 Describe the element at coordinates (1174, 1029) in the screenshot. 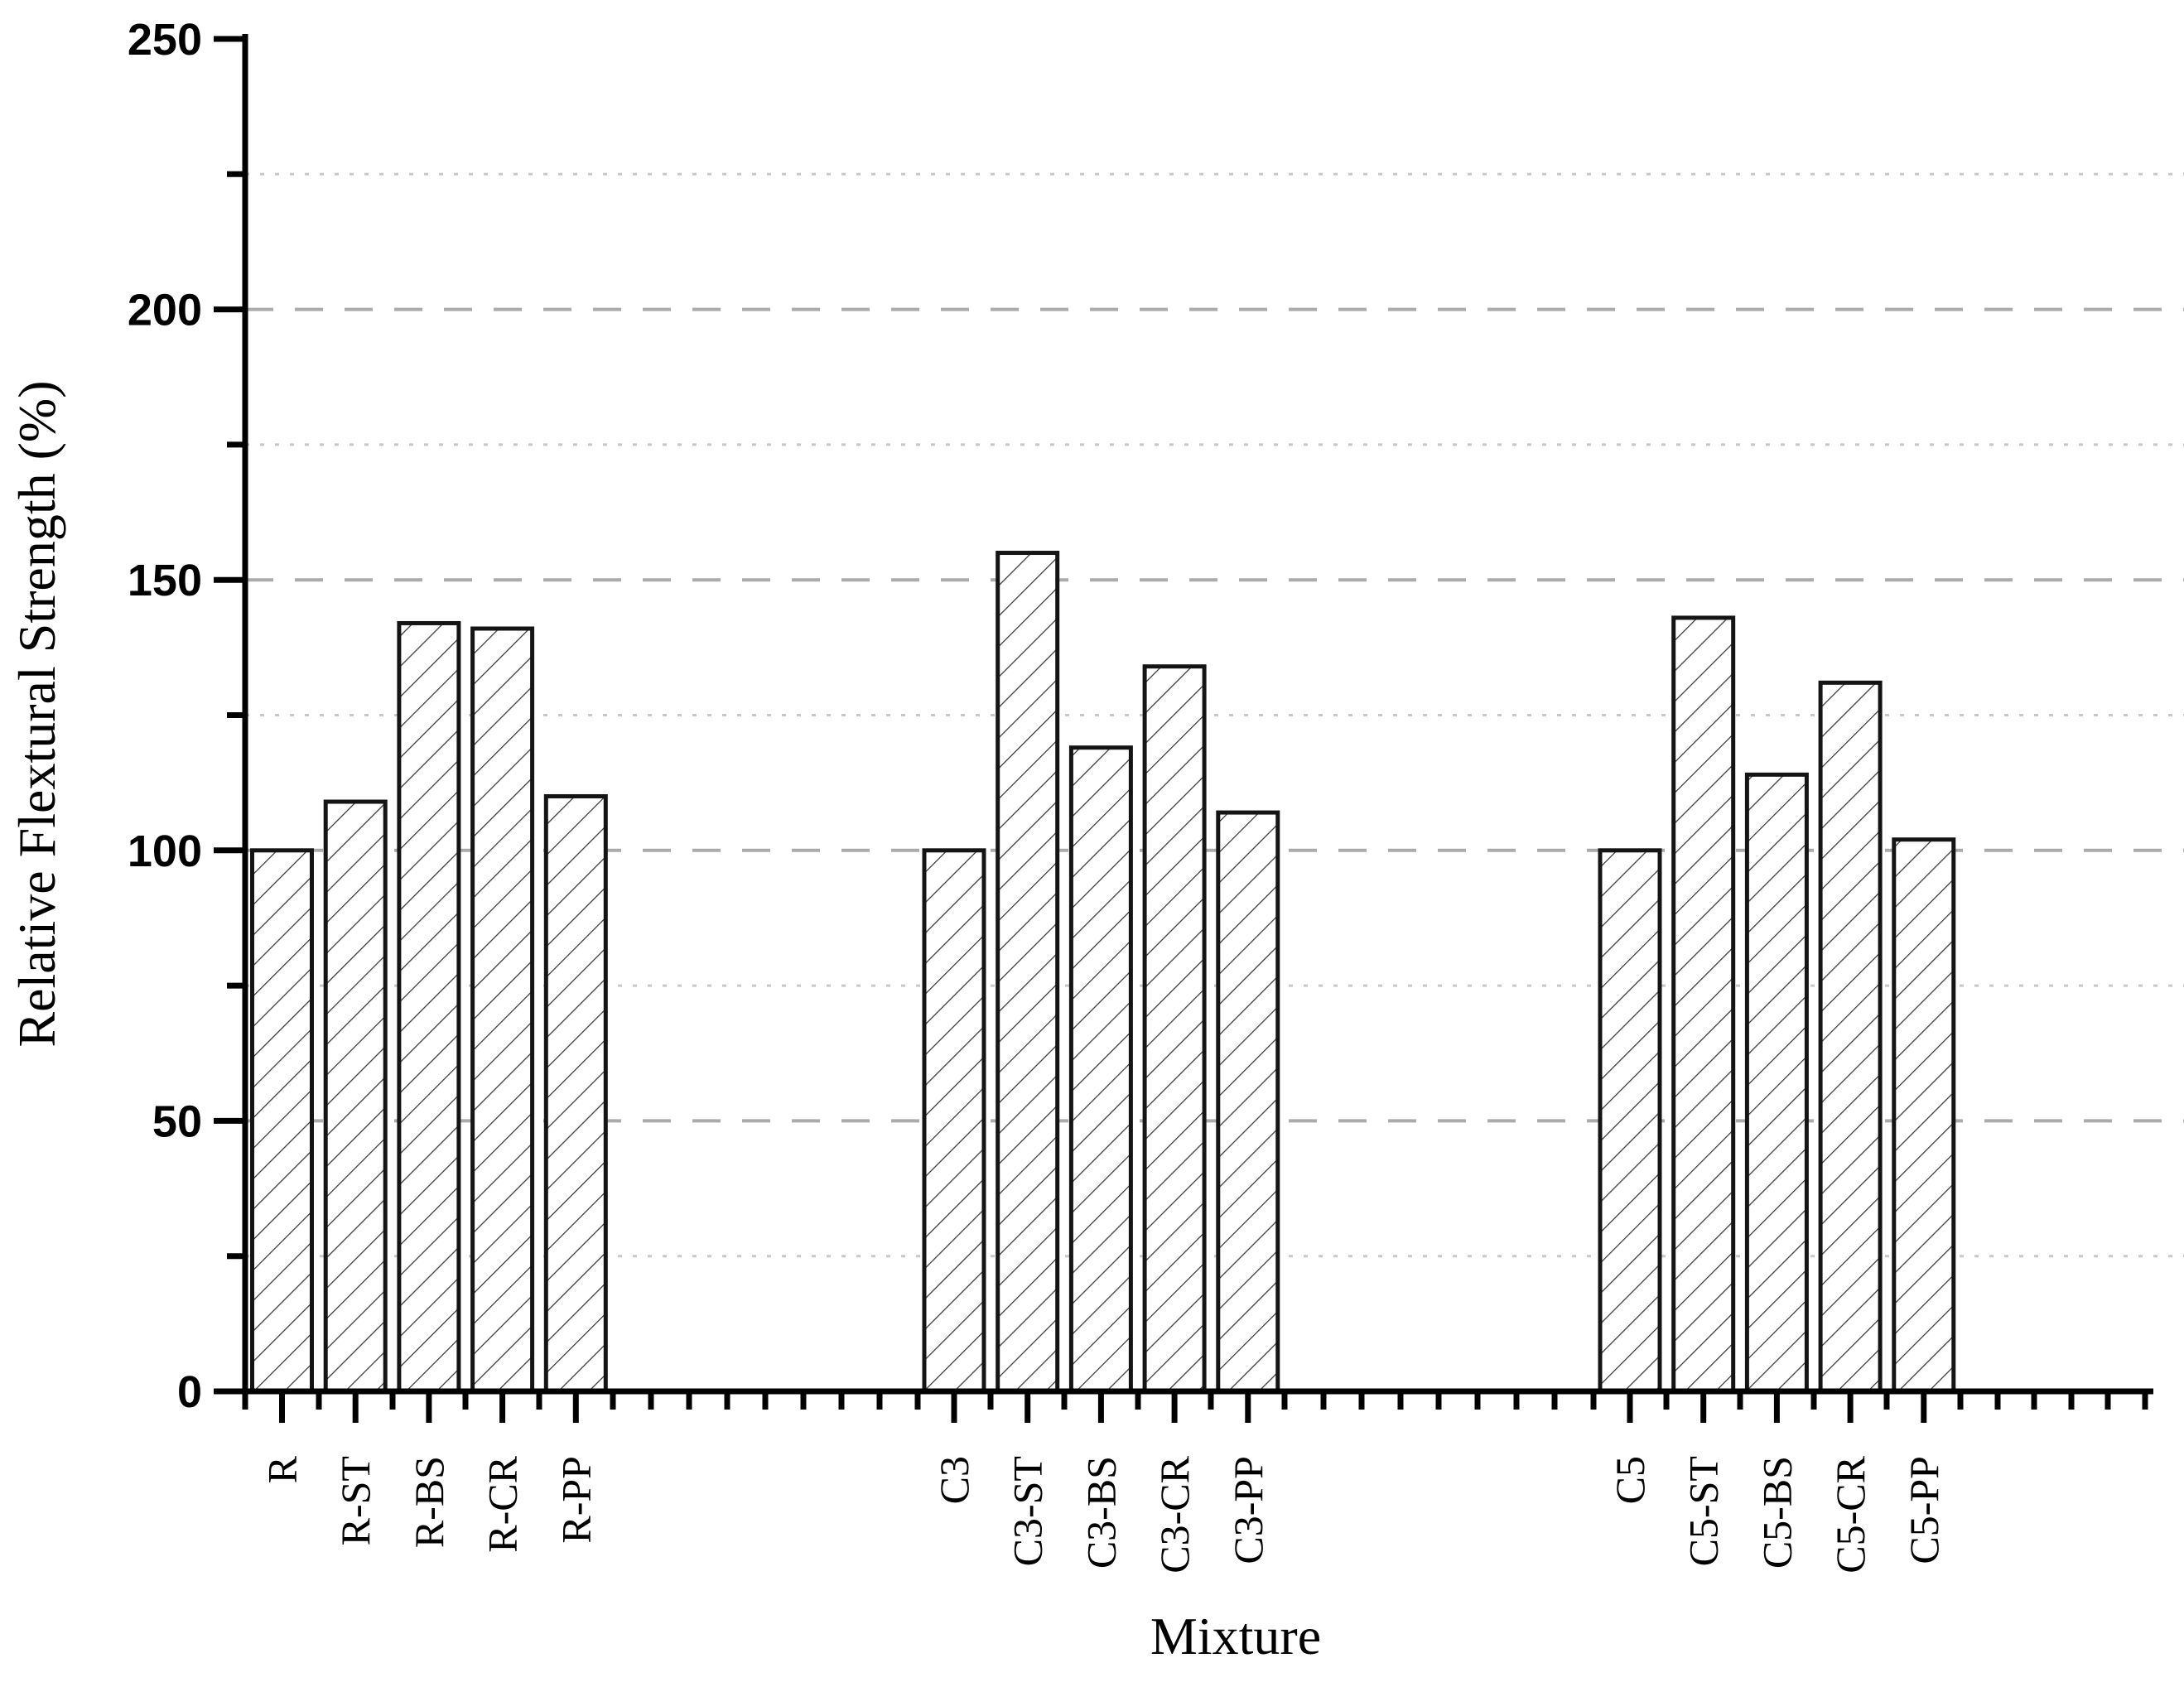

I see `bar-C3-CR` at that location.